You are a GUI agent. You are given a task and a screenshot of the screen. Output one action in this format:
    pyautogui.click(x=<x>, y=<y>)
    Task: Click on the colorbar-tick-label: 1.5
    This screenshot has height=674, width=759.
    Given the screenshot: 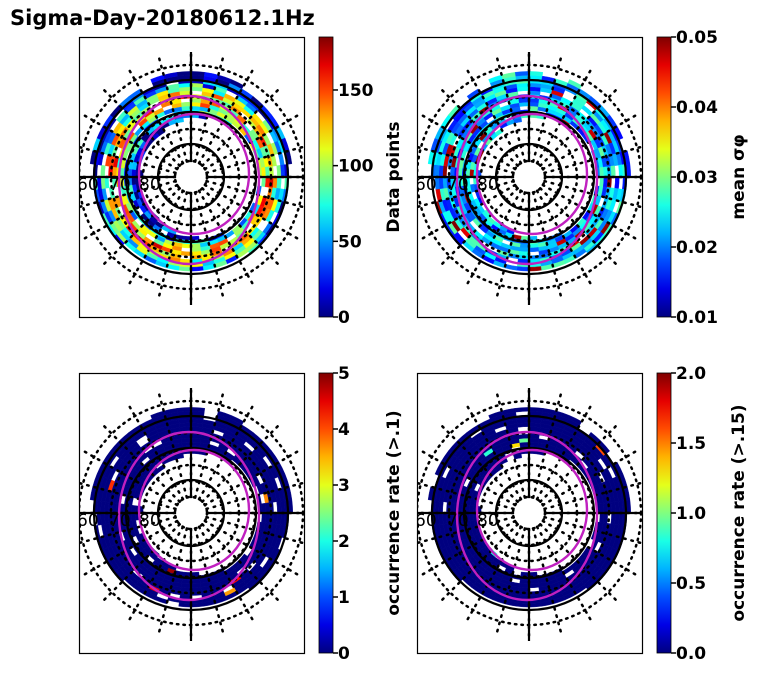 What is the action you would take?
    pyautogui.click(x=691, y=444)
    